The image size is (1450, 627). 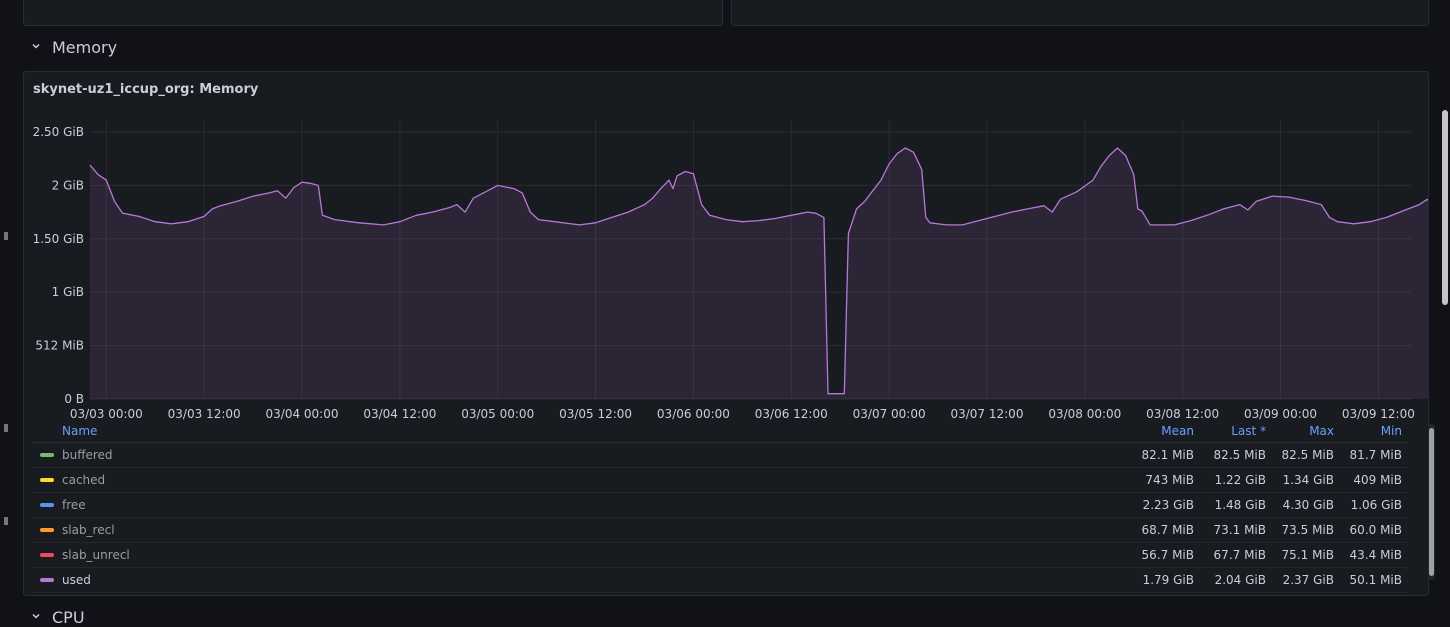 I want to click on series-mean: 1.79 GiB, so click(x=1168, y=580).